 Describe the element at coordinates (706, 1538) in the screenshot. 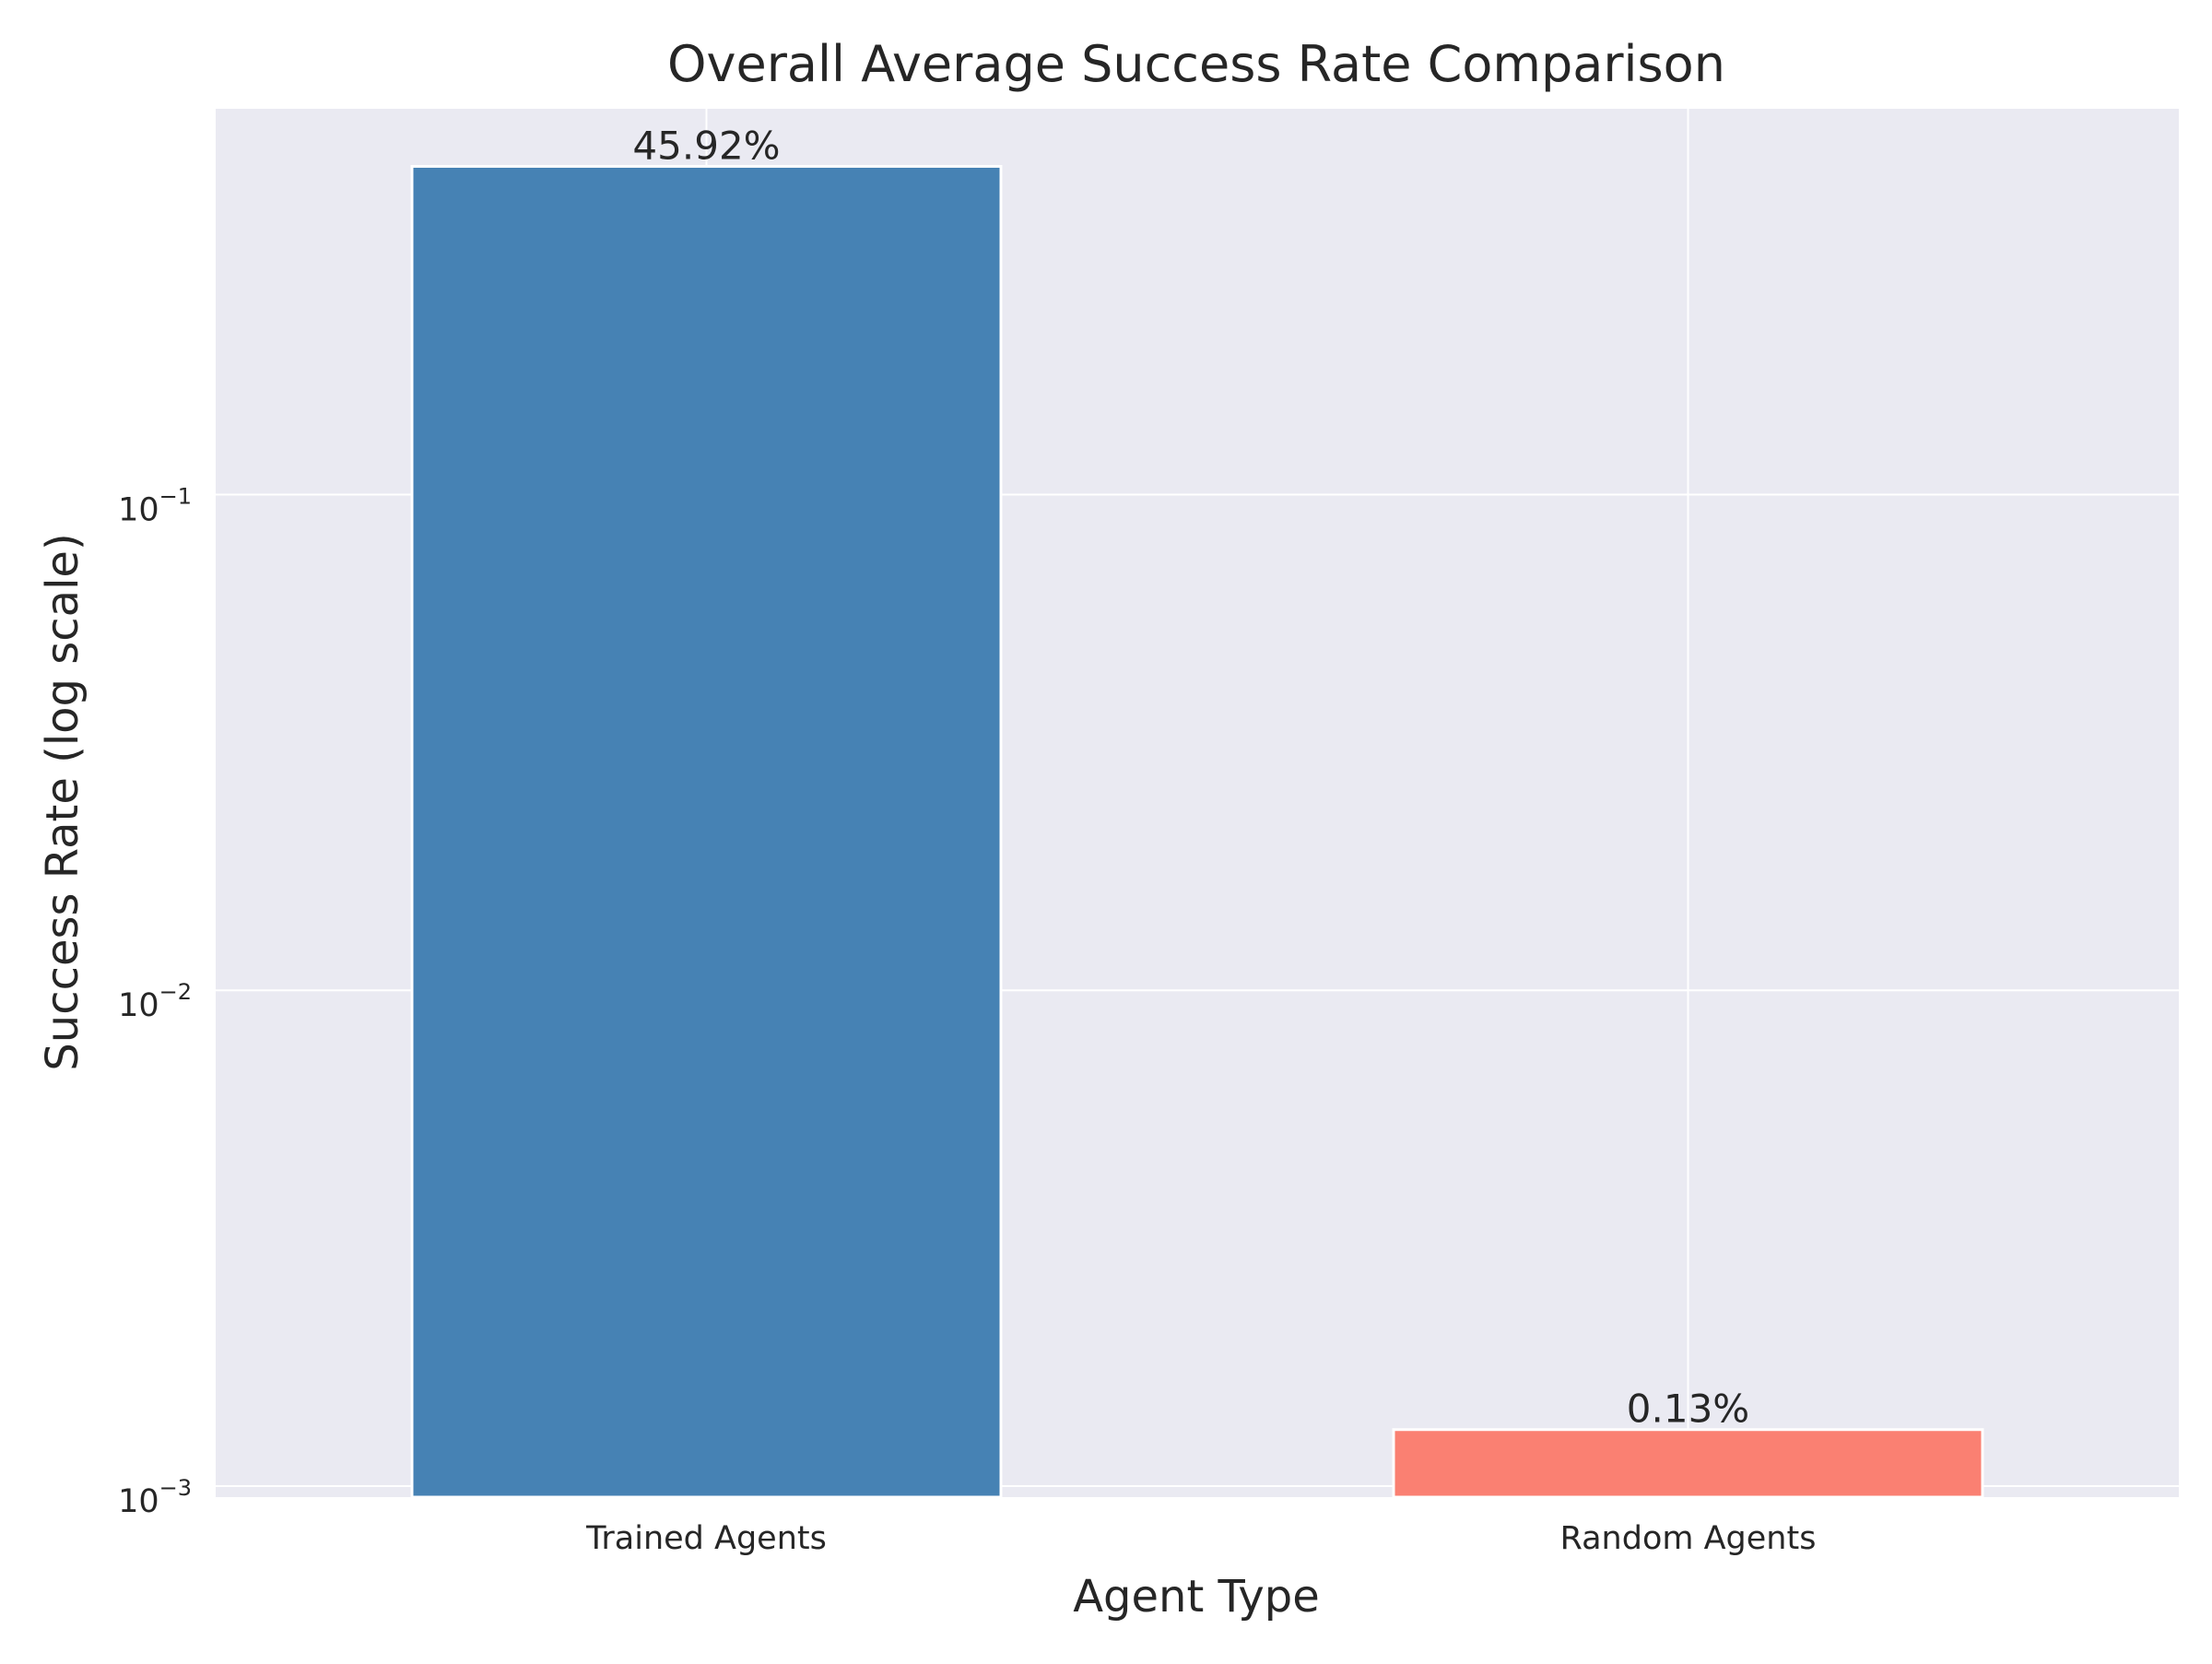

I see `x-tick-label: Trained Agents` at that location.